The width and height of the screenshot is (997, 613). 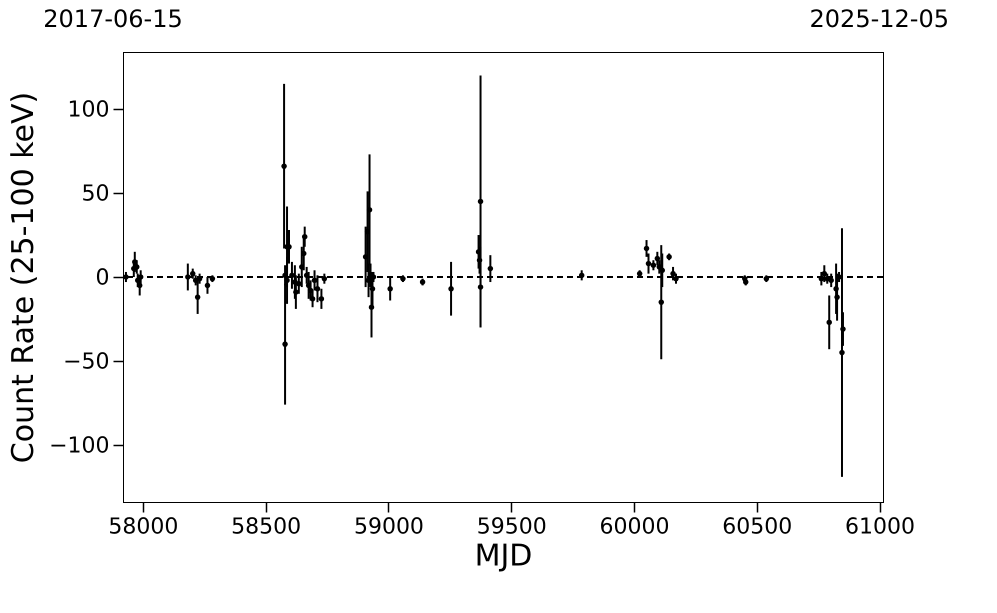 I want to click on y-axis-title: Count Rate (25-100 keV), so click(x=24, y=278).